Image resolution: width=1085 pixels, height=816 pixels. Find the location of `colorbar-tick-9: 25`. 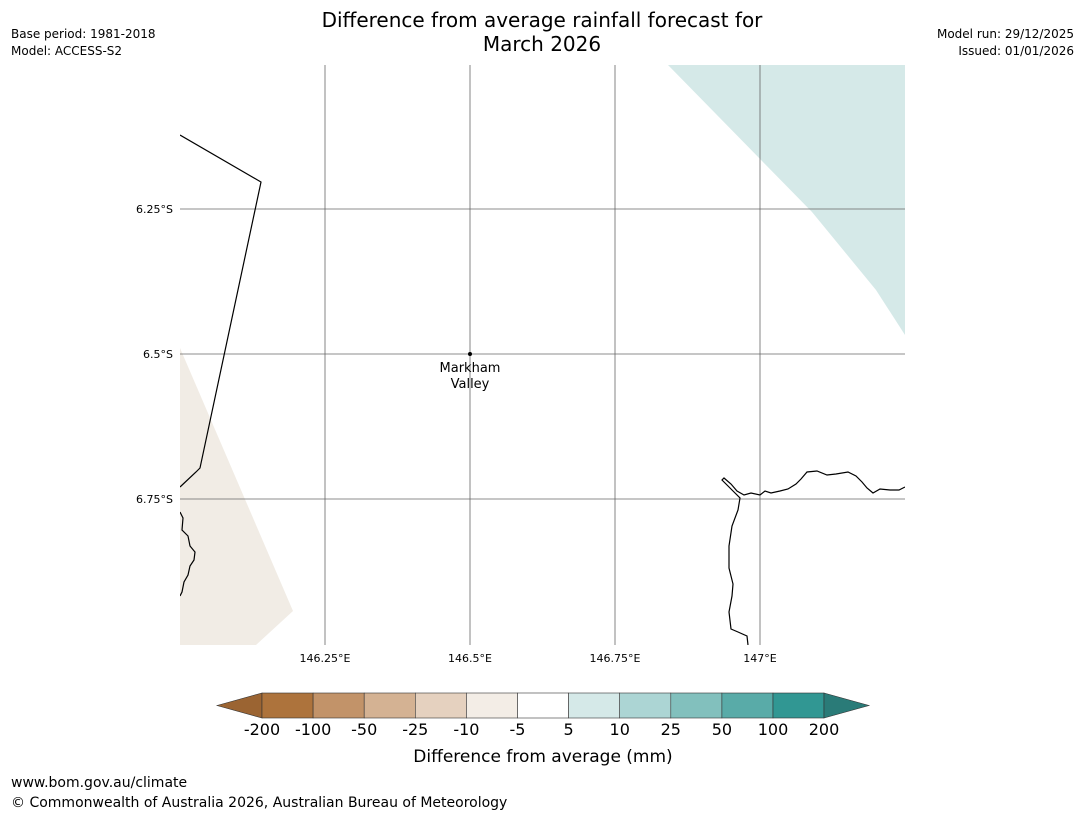

colorbar-tick-9: 25 is located at coordinates (671, 729).